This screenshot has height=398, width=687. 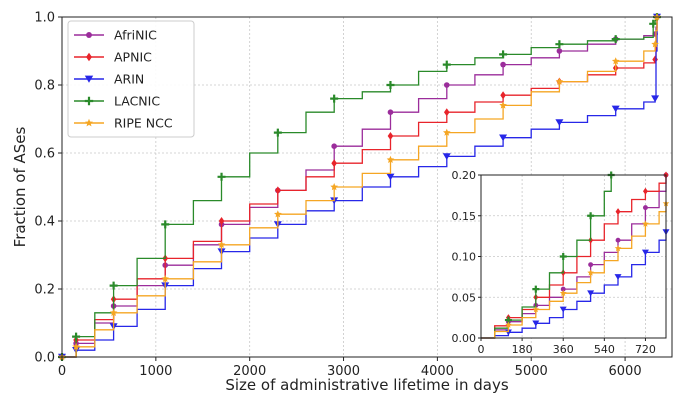 What do you see at coordinates (137, 101) in the screenshot?
I see `legend-label: LACNIC` at bounding box center [137, 101].